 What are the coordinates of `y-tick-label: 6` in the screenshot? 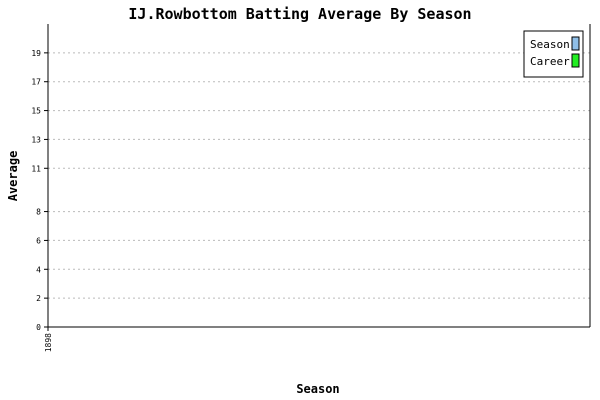 It's located at (38, 240).